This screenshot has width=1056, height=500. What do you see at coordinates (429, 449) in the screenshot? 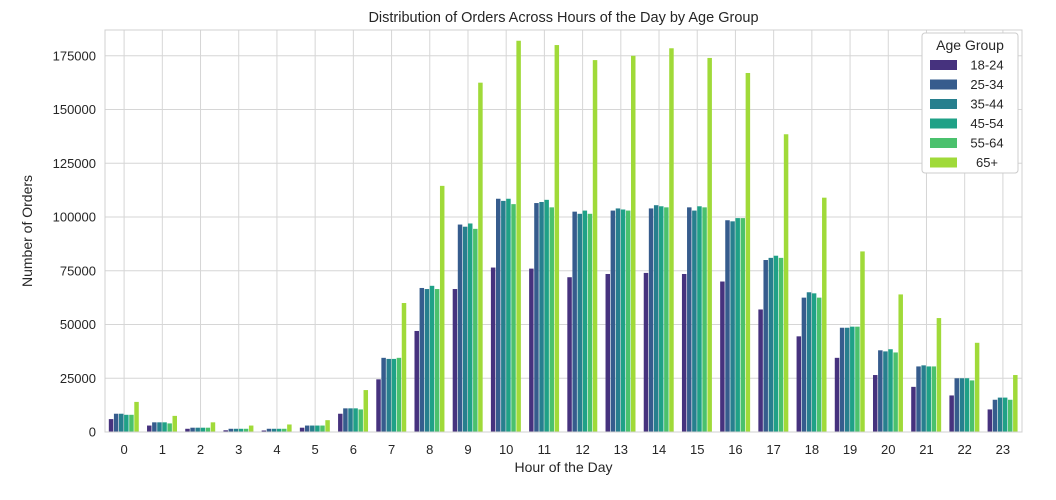
I see `x-tick-label: 8` at bounding box center [429, 449].